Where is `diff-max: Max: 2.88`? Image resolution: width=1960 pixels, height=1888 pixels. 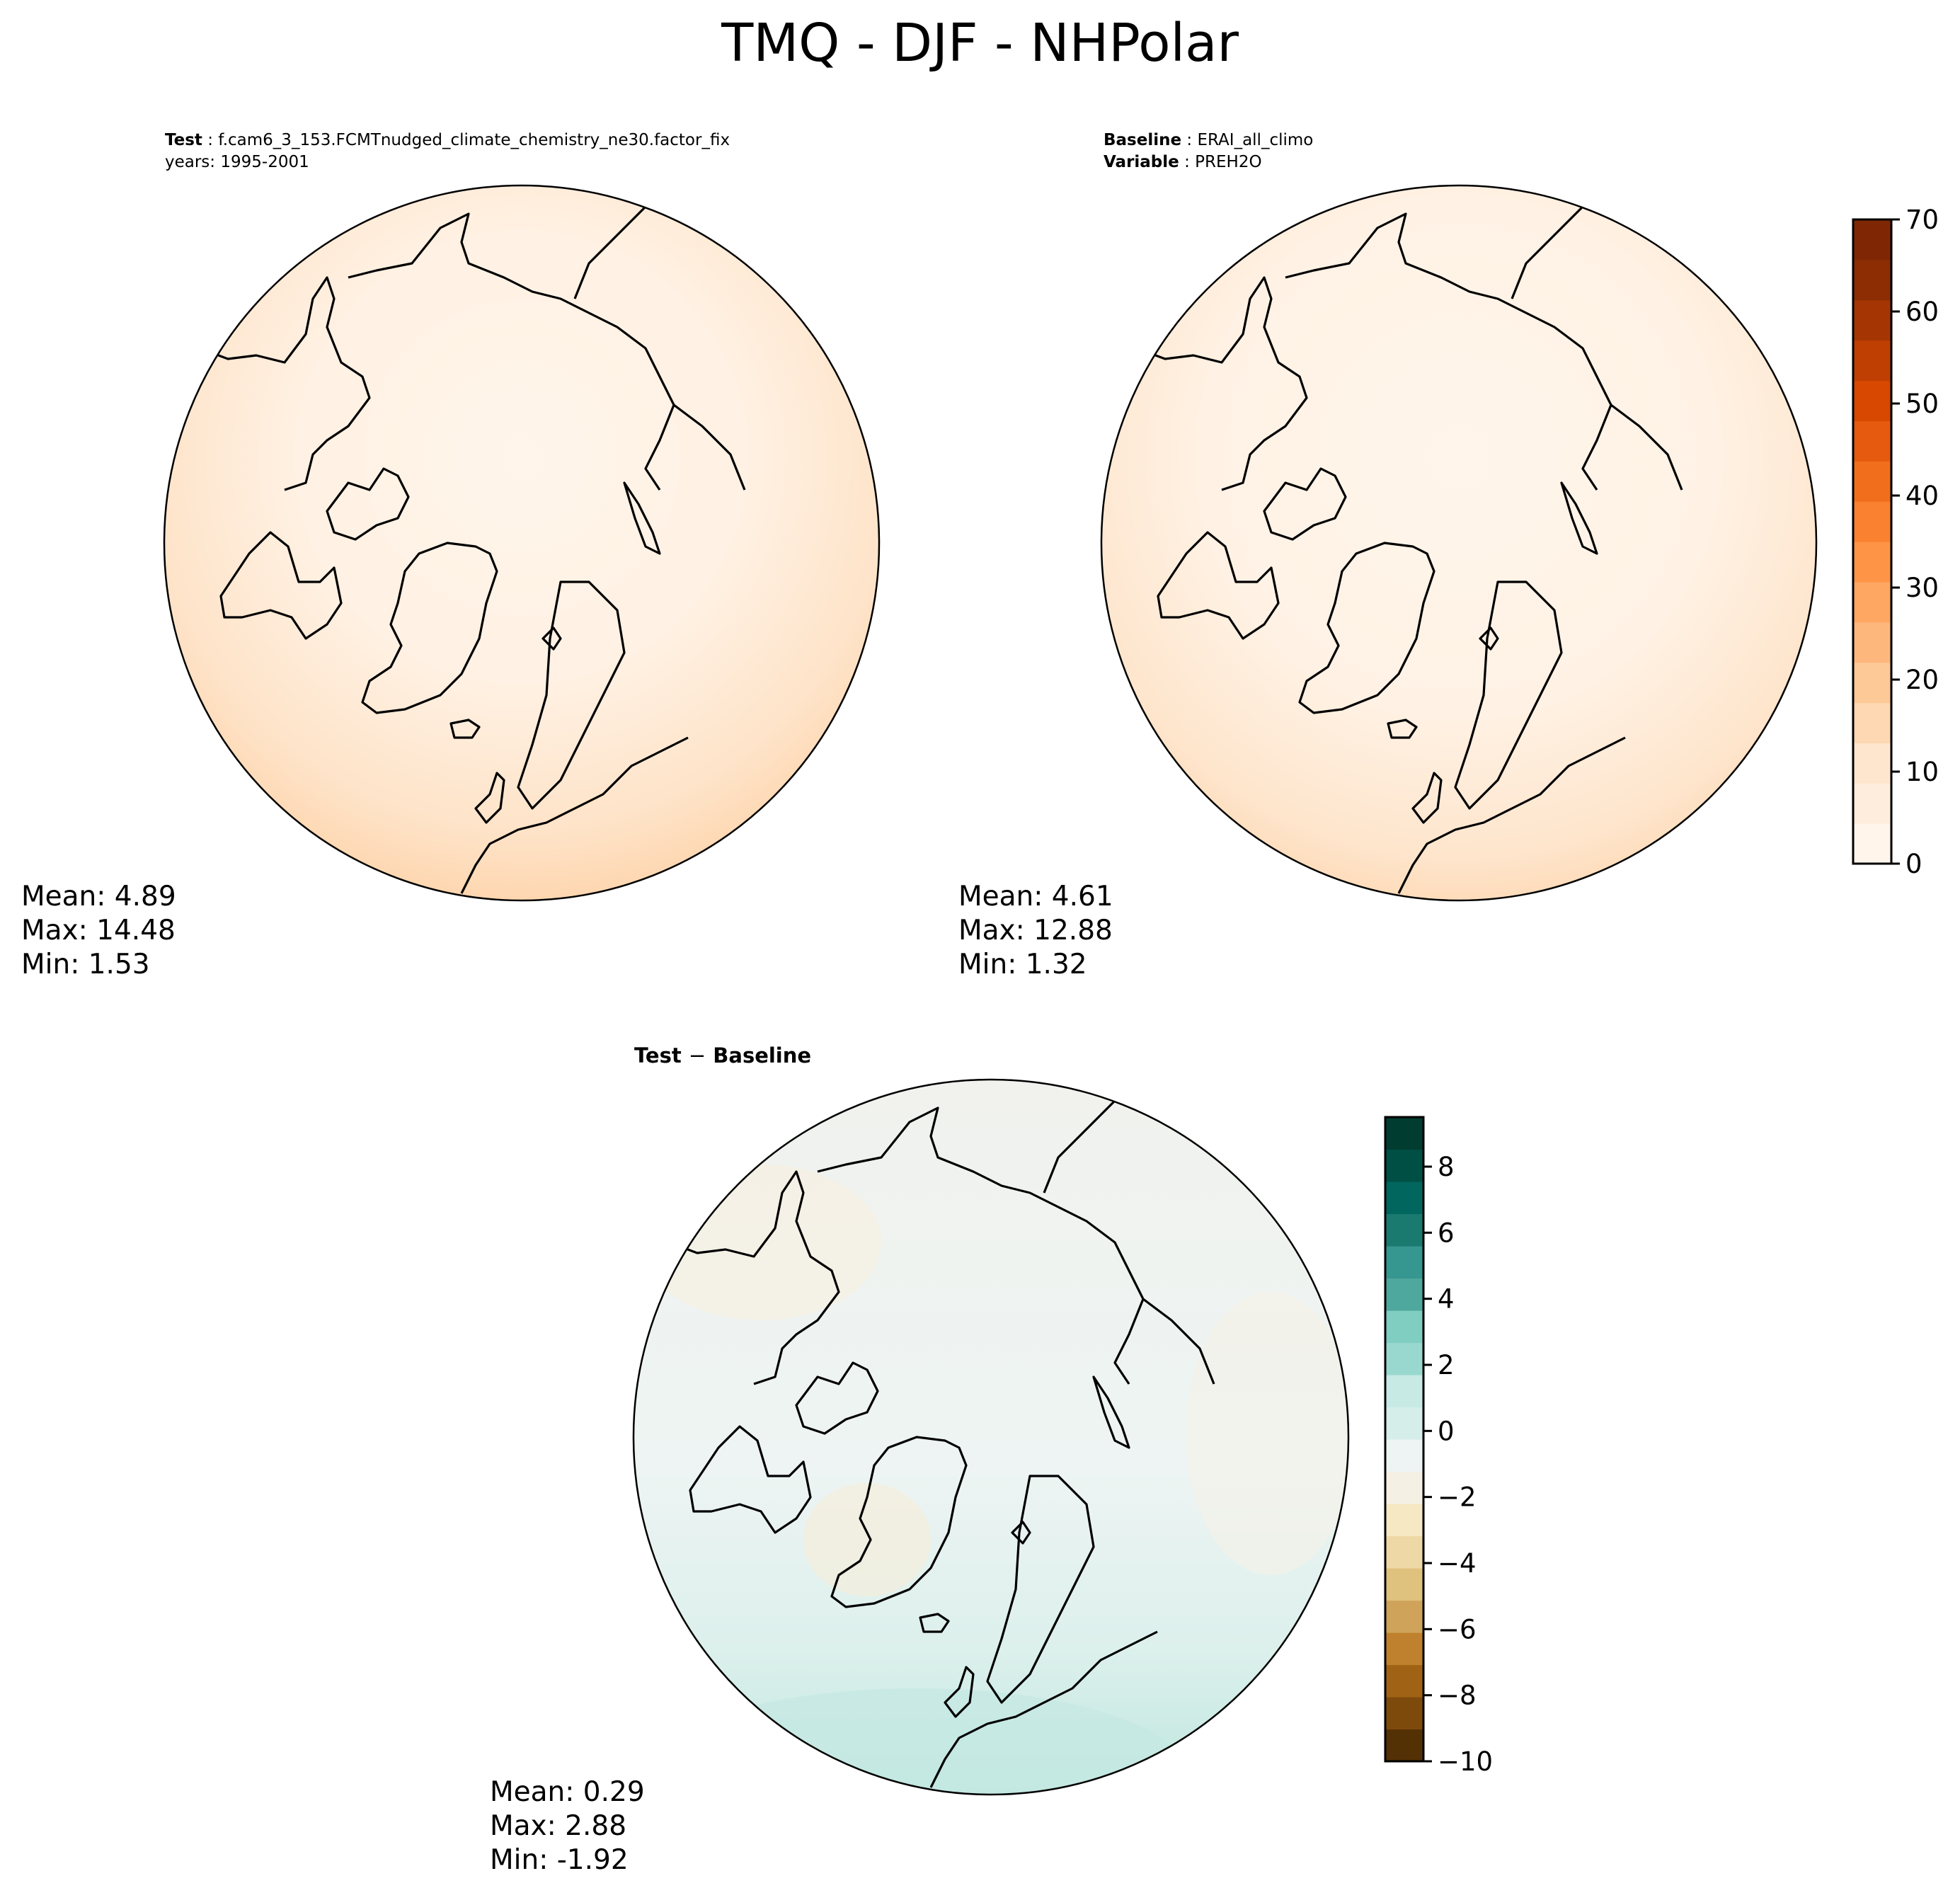 diff-max: Max: 2.88 is located at coordinates (558, 1826).